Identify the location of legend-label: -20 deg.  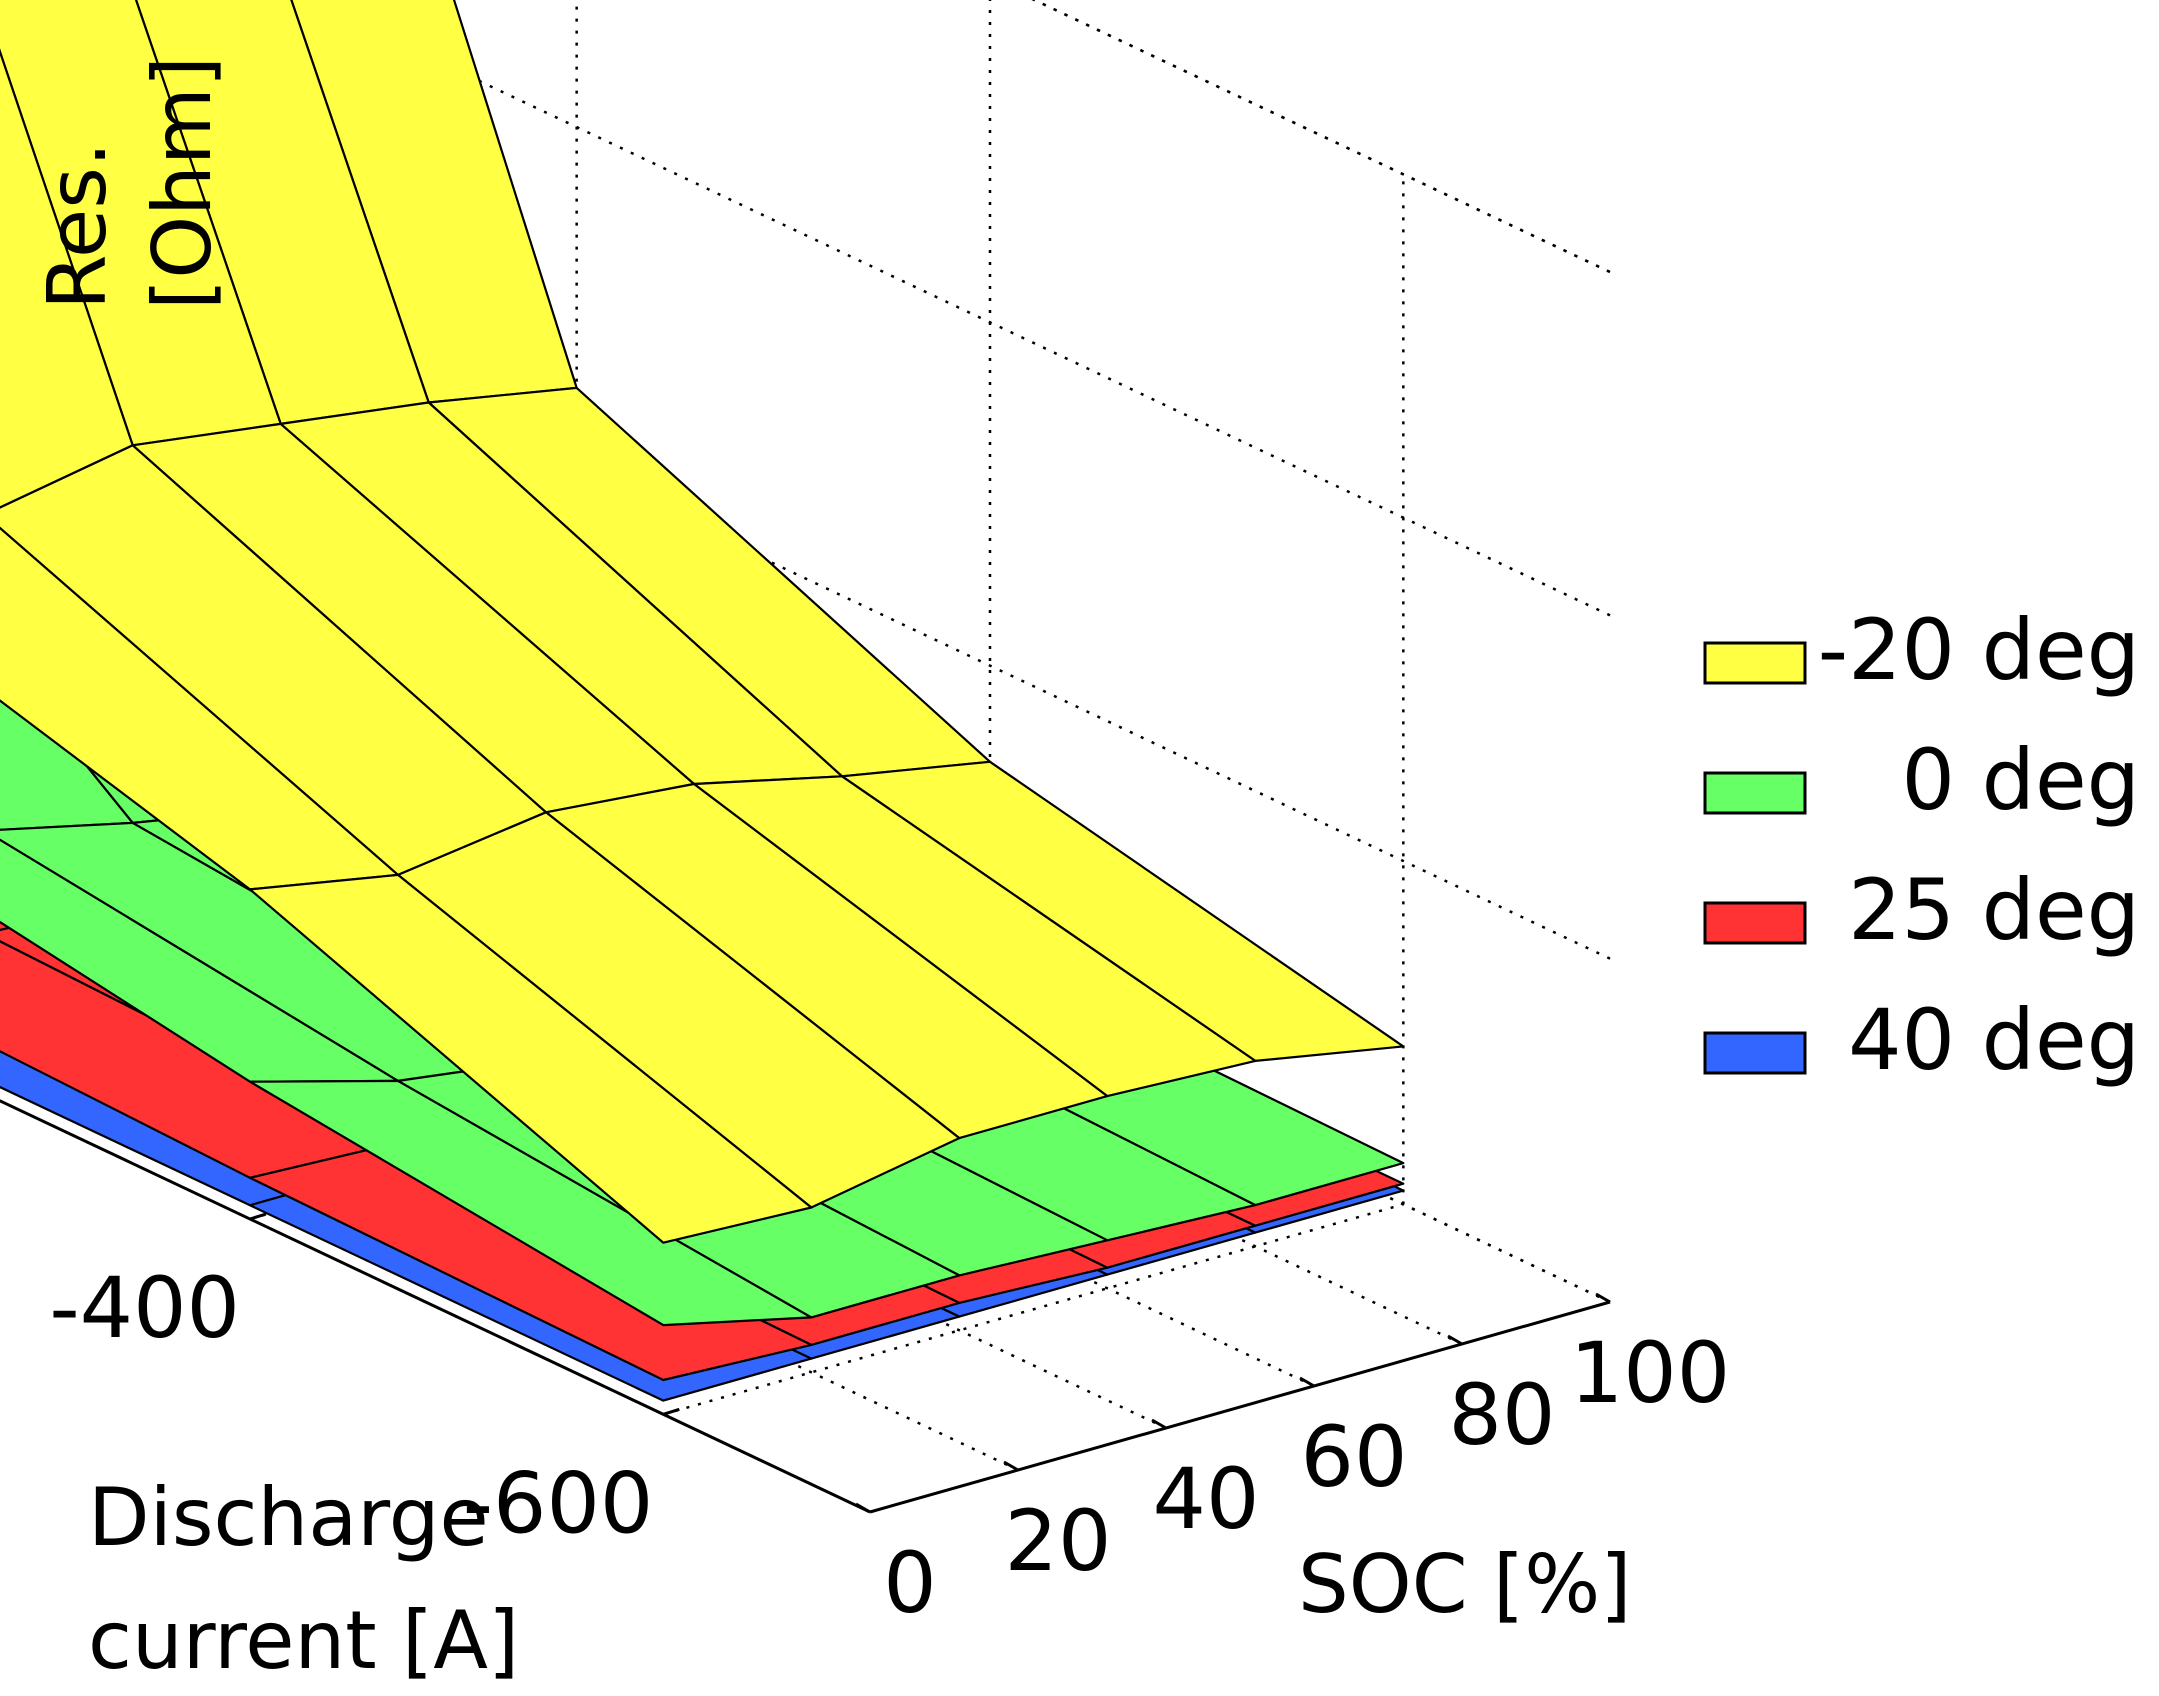
(1979, 650).